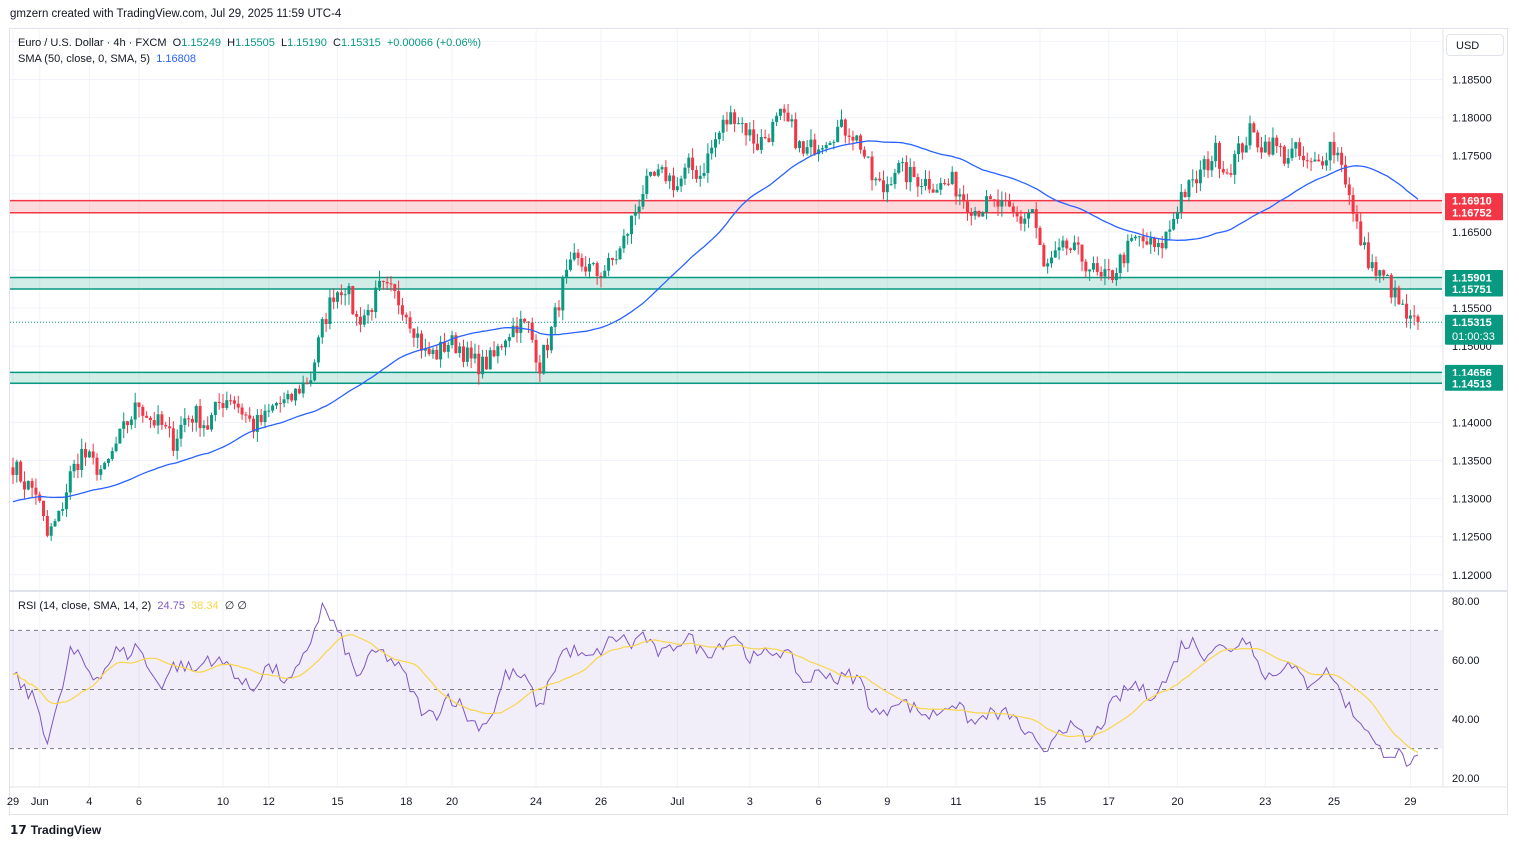  What do you see at coordinates (55, 830) in the screenshot?
I see `footer-brand: 𝟭𝟳 TradingView` at bounding box center [55, 830].